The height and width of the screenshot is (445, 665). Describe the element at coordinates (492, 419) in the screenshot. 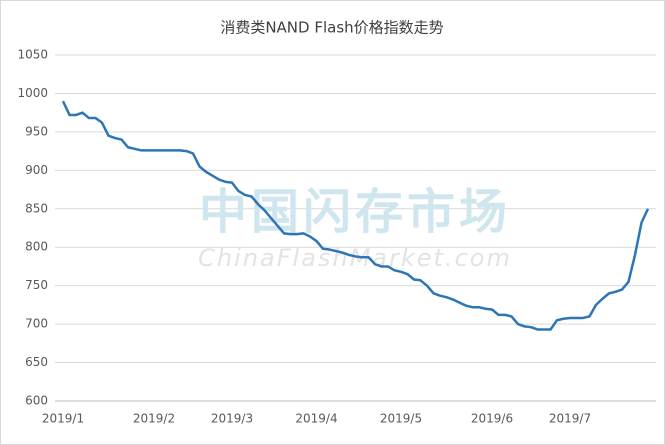

I see `x-tick-label: 2019/6` at that location.